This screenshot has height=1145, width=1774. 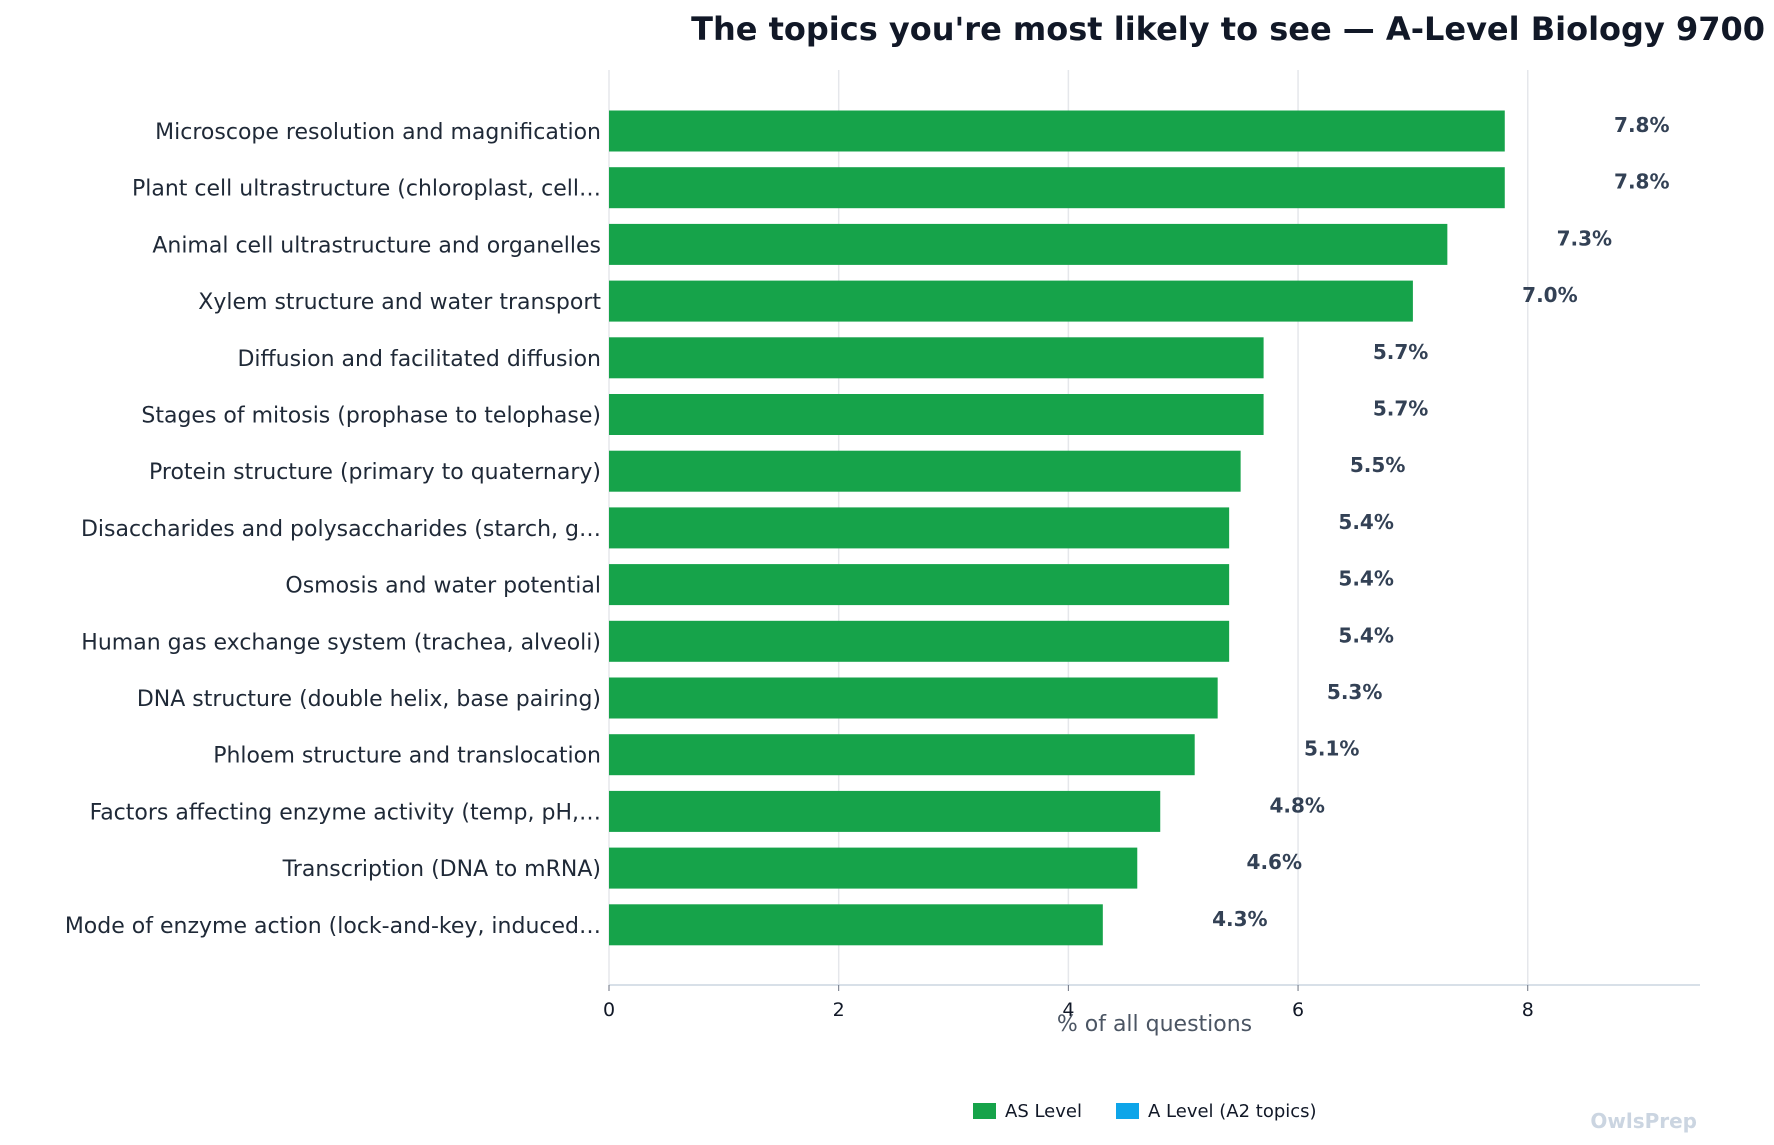 What do you see at coordinates (1043, 1111) in the screenshot?
I see `legend-label: AS Level` at bounding box center [1043, 1111].